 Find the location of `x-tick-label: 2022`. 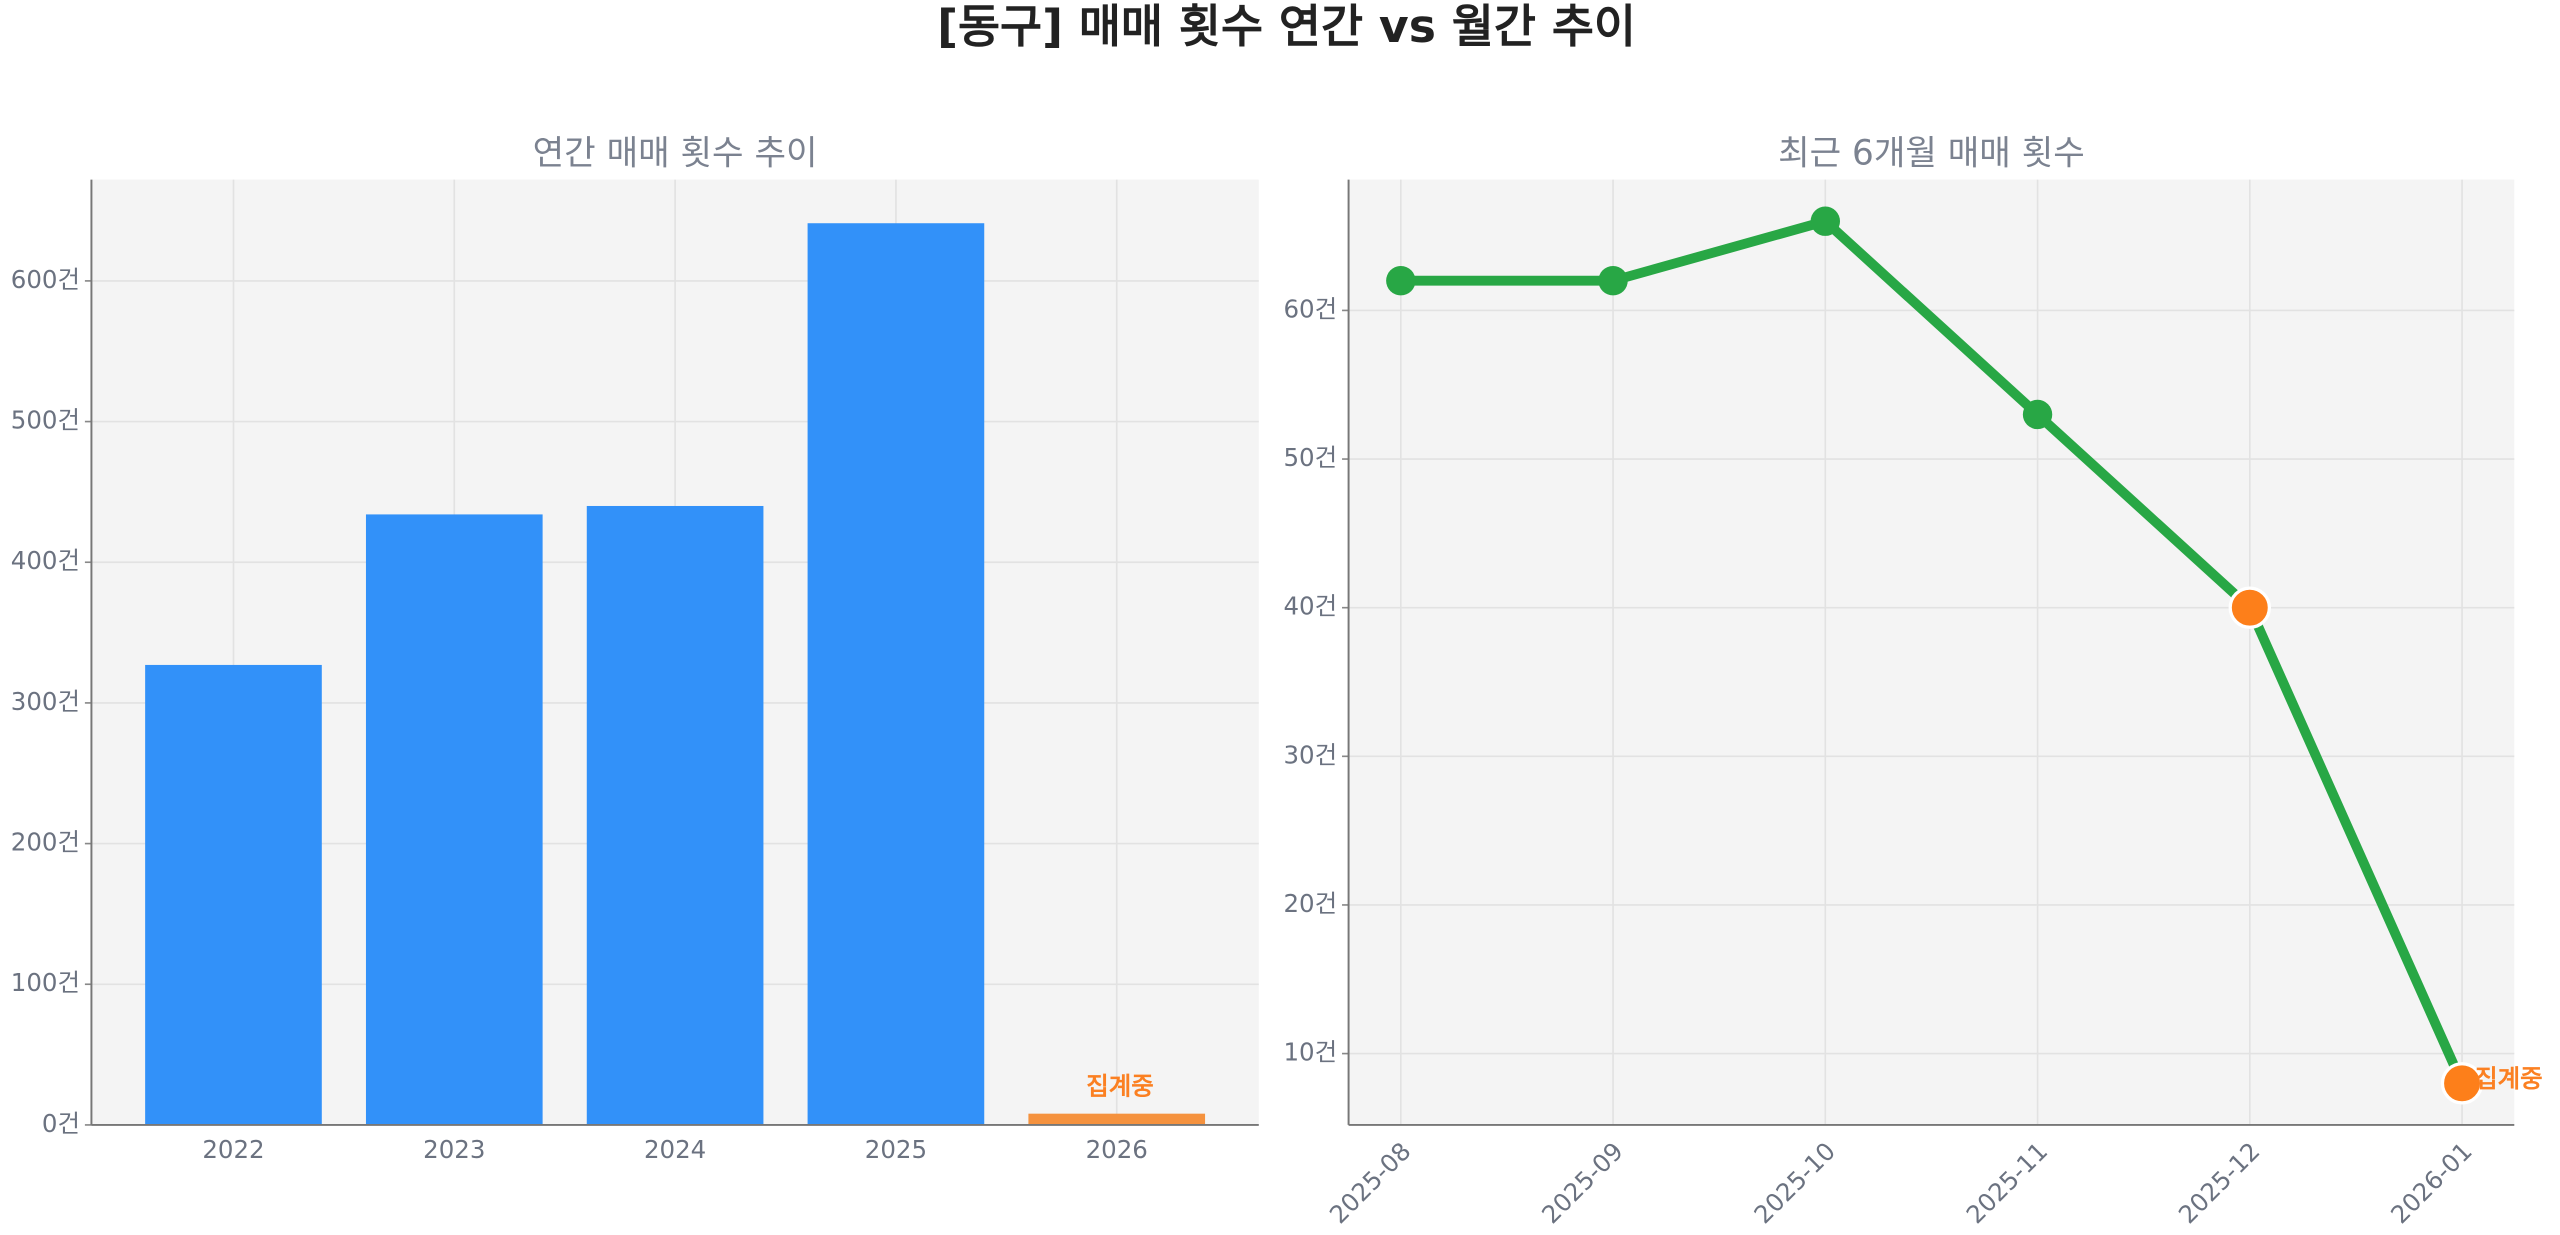

x-tick-label: 2022 is located at coordinates (233, 1149).